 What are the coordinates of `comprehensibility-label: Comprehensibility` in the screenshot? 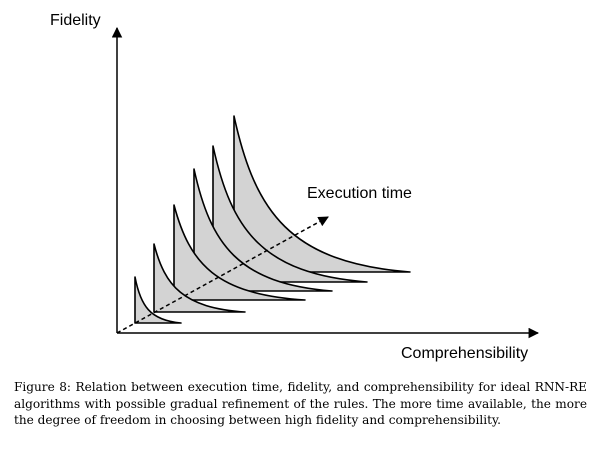 It's located at (464, 353).